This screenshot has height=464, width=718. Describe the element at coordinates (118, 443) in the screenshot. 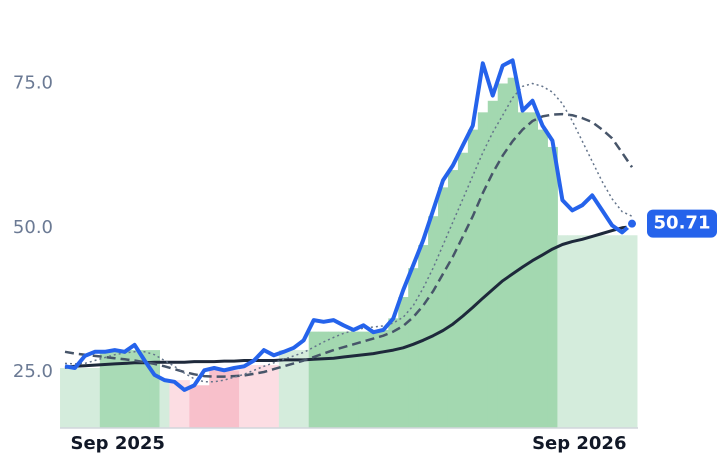

I see `x-tick-label: Sep 2025` at that location.